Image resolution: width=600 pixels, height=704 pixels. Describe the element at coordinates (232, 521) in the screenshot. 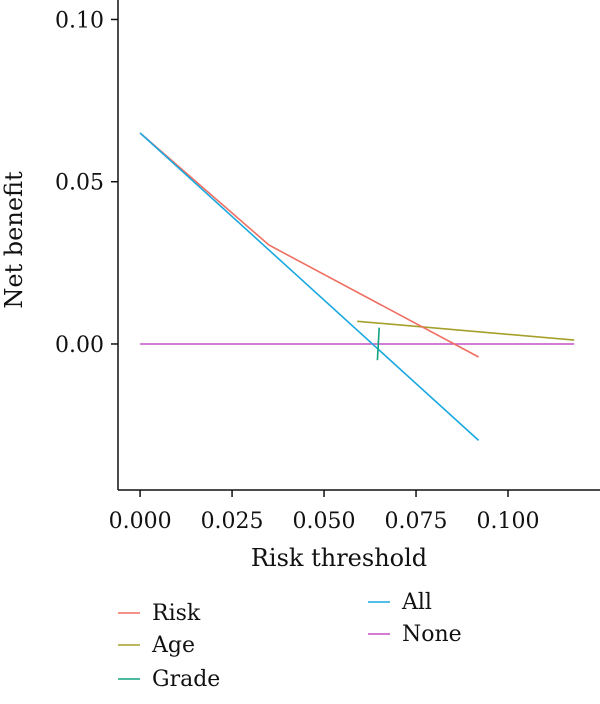

I see `x-tick-label: 0.025` at that location.